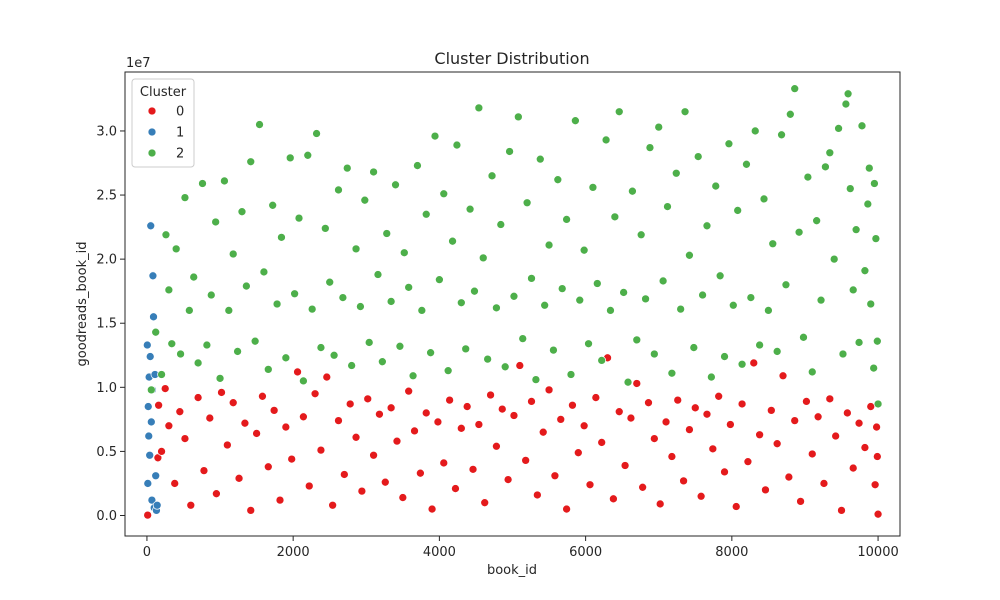 The image size is (1000, 600). What do you see at coordinates (163, 123) in the screenshot?
I see `legend: Cluster 0 1 2` at bounding box center [163, 123].